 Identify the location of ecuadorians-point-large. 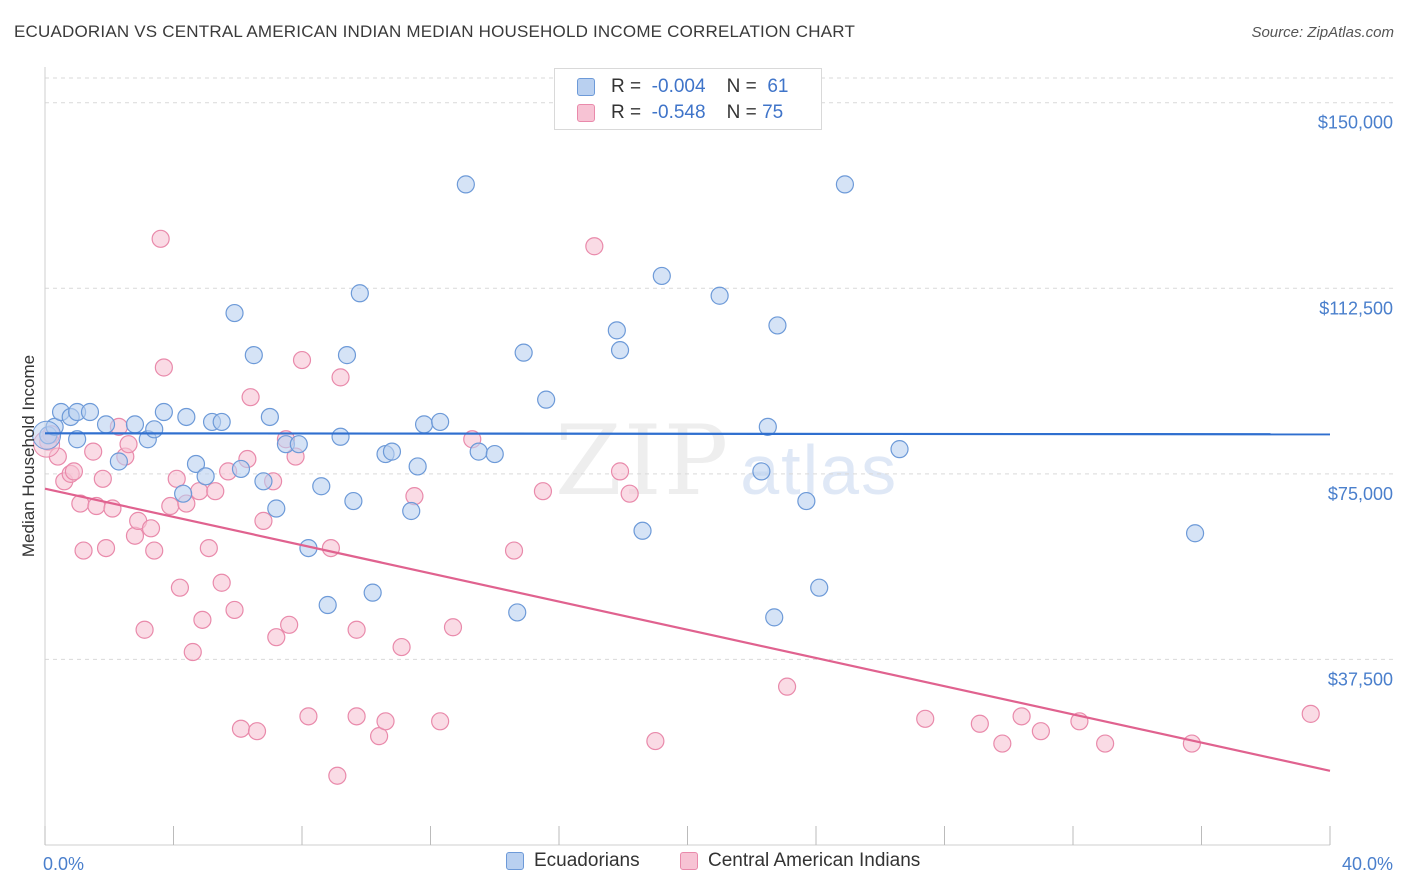
(47, 435).